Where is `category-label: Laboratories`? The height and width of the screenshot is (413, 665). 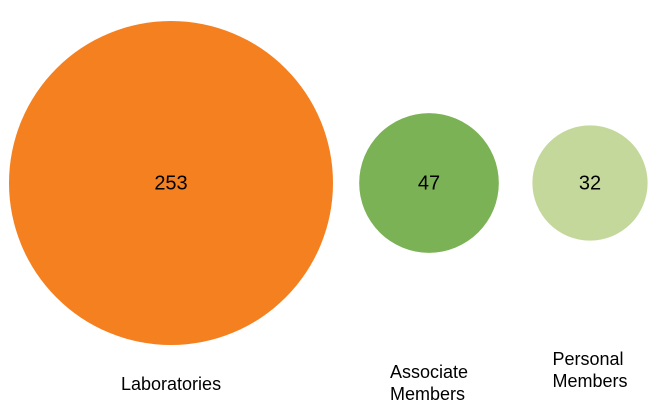
category-label: Laboratories is located at coordinates (171, 384).